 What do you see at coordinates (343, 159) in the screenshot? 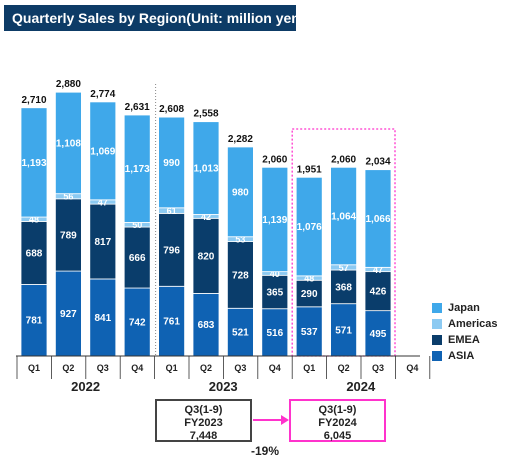
I see `total-label-9: 2,060` at bounding box center [343, 159].